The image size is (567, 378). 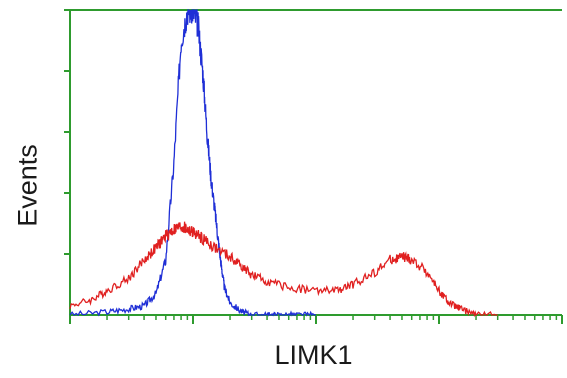 What do you see at coordinates (313, 355) in the screenshot?
I see `x-axis-label: LIMK1` at bounding box center [313, 355].